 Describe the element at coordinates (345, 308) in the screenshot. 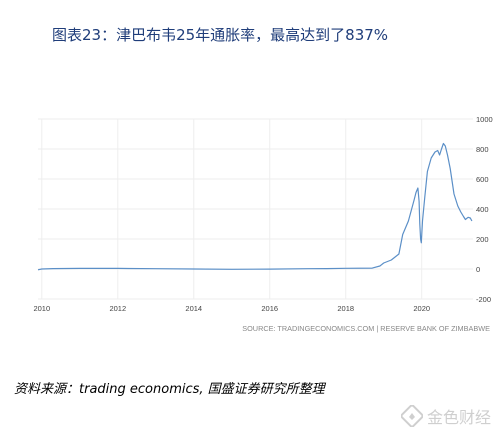

I see `x-tick-label: 2018` at that location.